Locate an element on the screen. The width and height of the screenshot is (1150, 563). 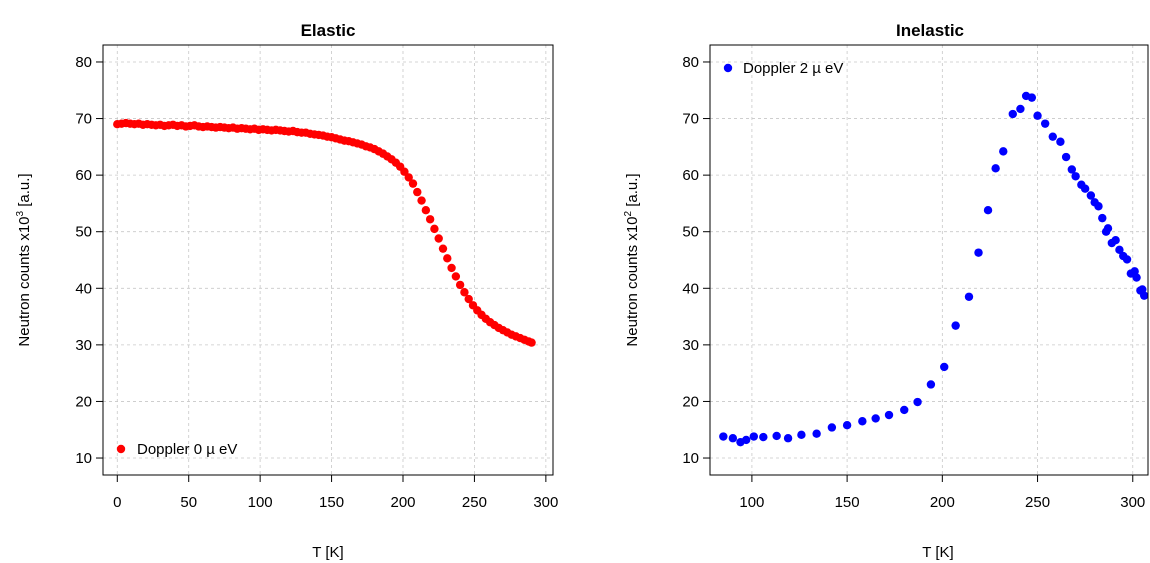
inelastic-y-tick-label: 70 is located at coordinates (690, 119).